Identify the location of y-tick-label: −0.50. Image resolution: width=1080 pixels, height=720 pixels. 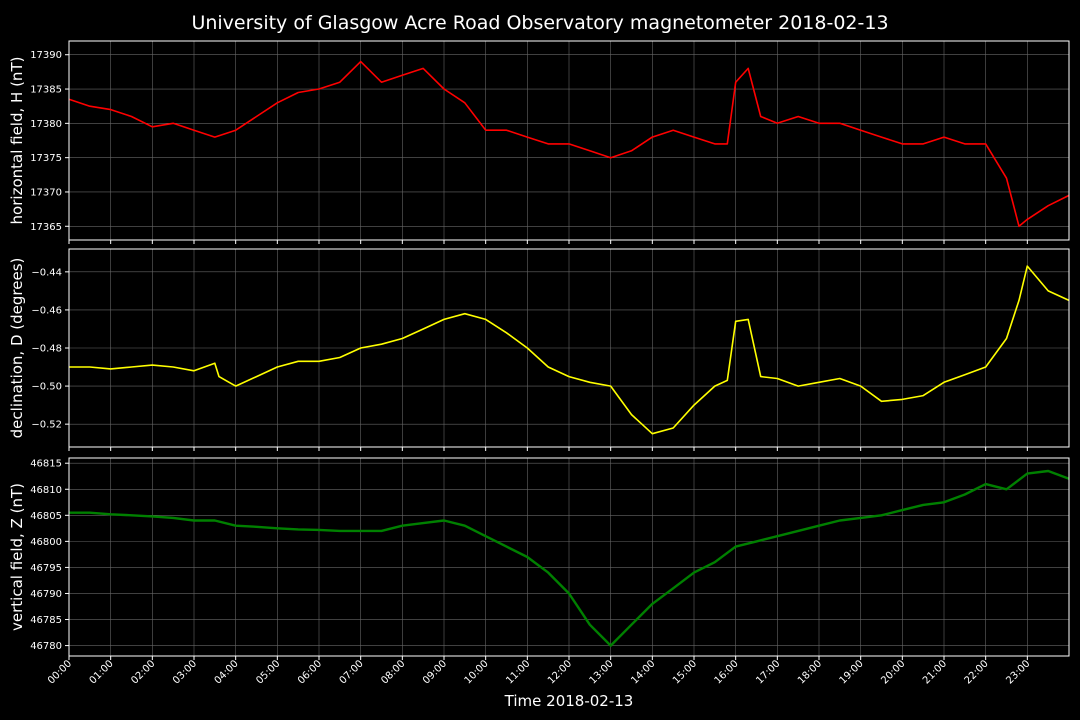
(46, 387).